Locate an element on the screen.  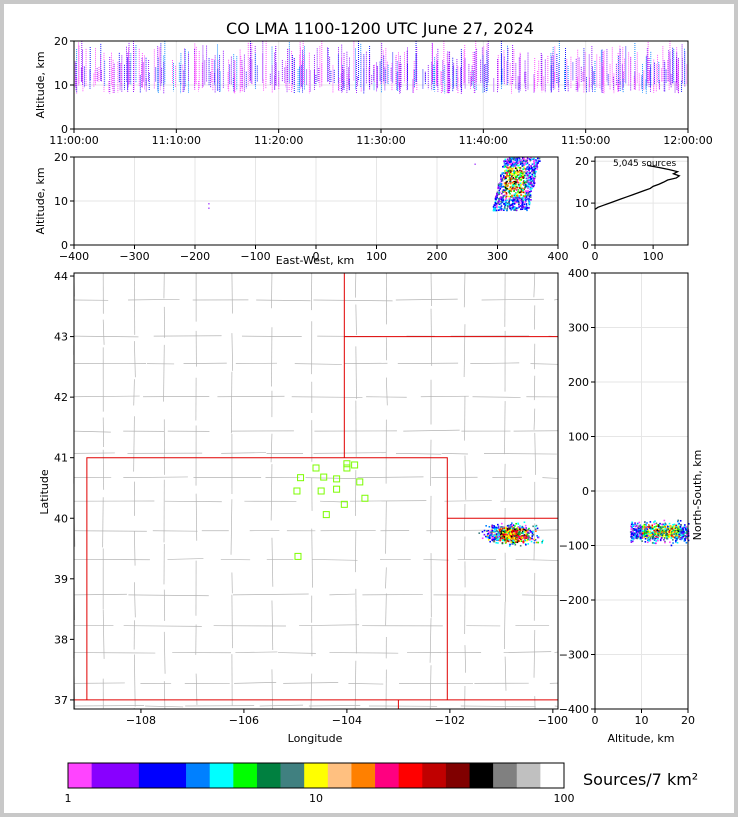
ns-ytick-label: 200 is located at coordinates (578, 382).